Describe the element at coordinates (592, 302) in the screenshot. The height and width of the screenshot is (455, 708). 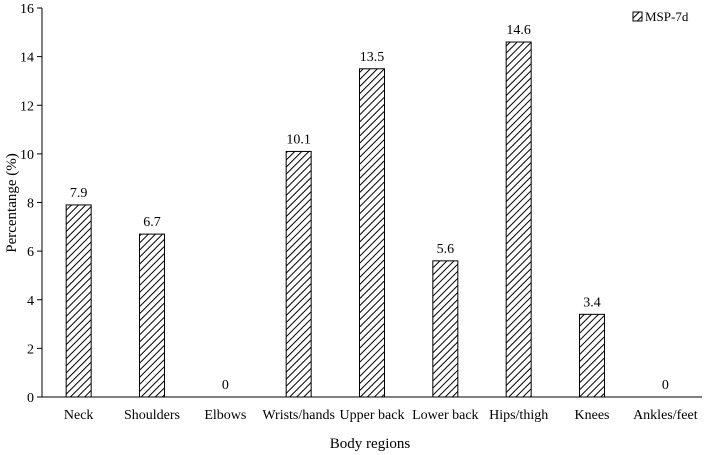
I see `data-label: 3.4` at that location.